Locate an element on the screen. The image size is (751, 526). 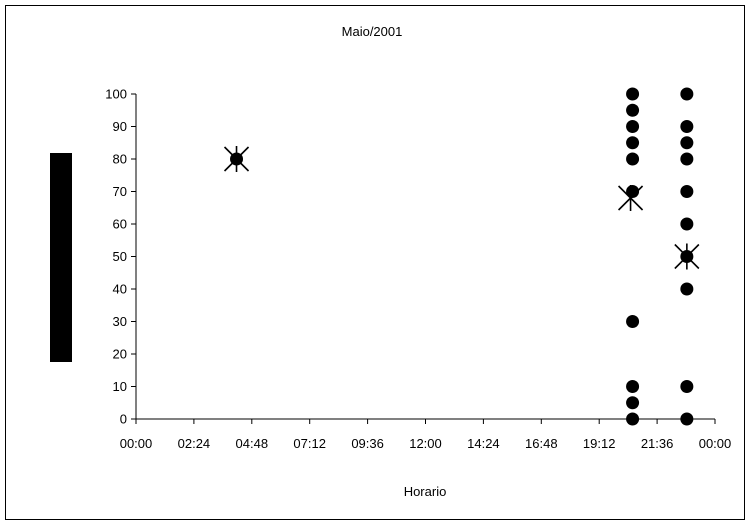
y-tick-label: 80 is located at coordinates (120, 159).